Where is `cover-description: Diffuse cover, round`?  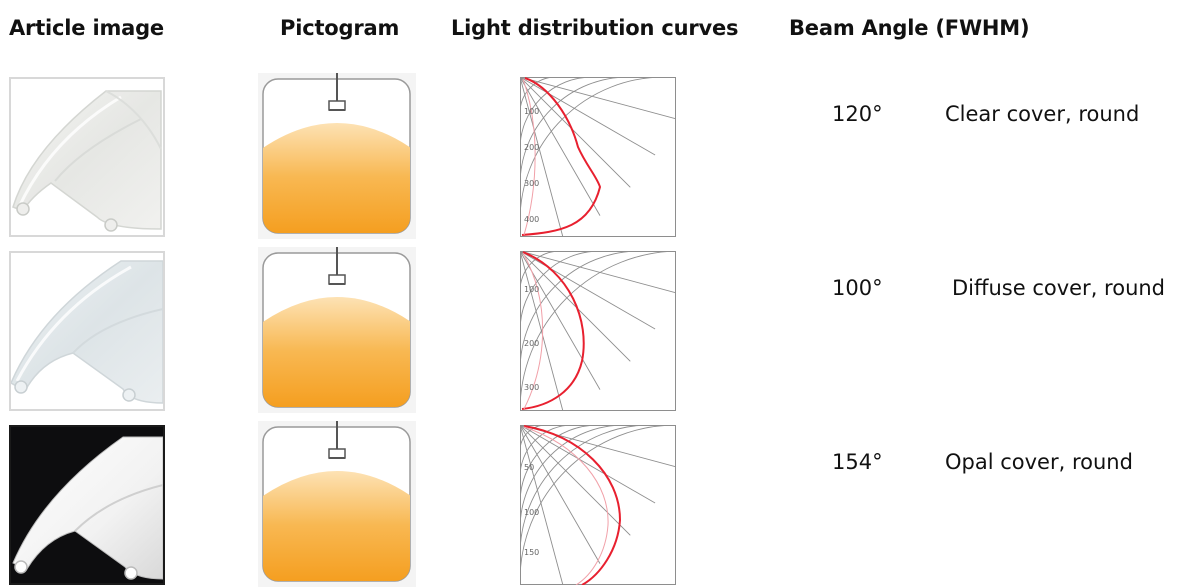
cover-description: Diffuse cover, round is located at coordinates (1059, 288).